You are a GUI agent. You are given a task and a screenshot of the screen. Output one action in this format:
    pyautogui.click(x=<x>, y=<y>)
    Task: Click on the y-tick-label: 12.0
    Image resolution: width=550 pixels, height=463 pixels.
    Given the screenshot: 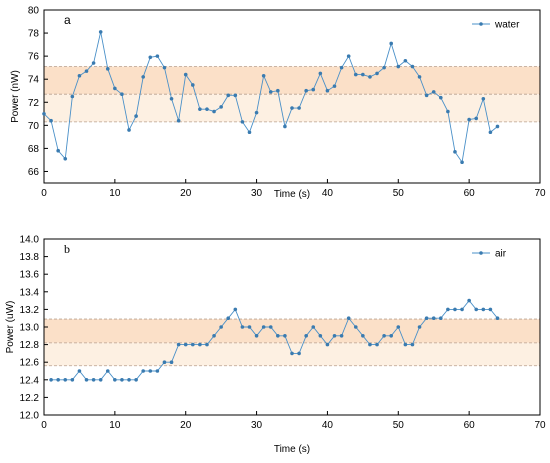 What is the action you would take?
    pyautogui.click(x=30, y=416)
    